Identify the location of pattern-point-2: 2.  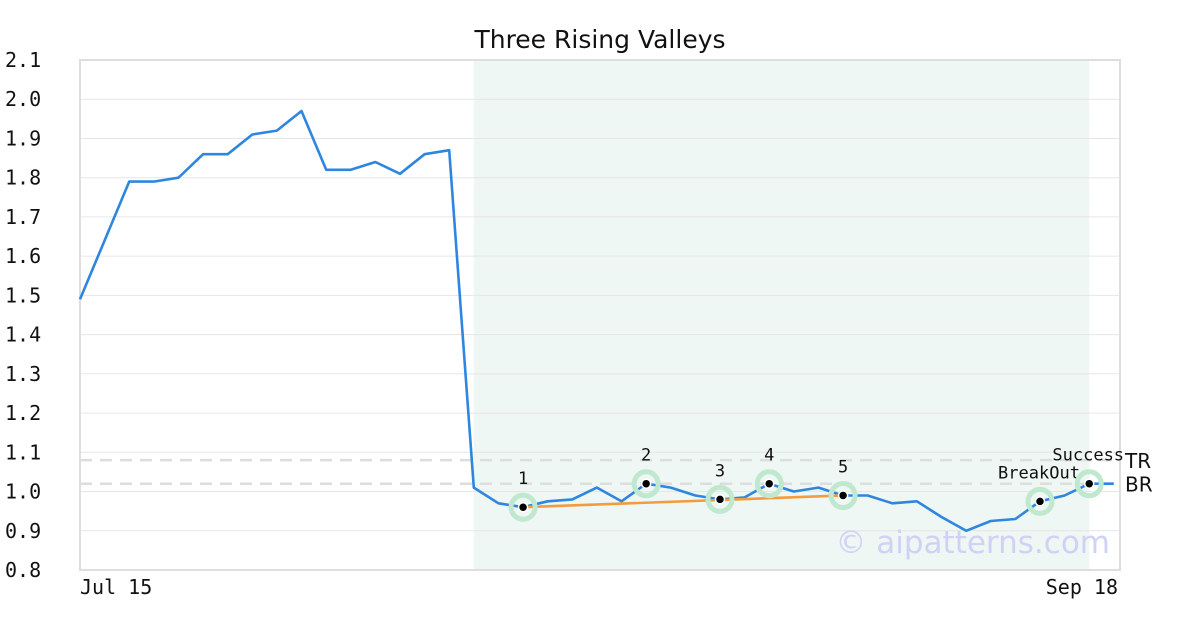
(646, 472).